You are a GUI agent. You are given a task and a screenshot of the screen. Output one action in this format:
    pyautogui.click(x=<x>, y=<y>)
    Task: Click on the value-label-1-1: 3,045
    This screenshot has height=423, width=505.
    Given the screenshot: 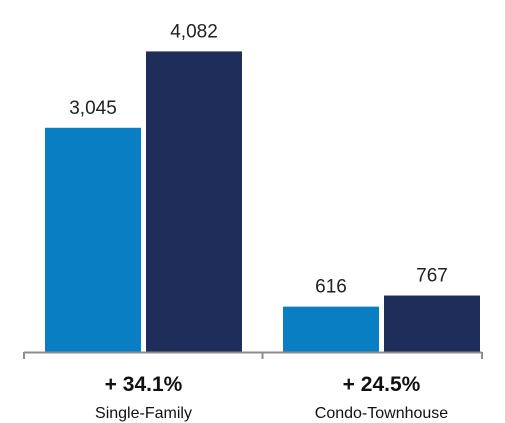 What is the action you would take?
    pyautogui.click(x=93, y=108)
    